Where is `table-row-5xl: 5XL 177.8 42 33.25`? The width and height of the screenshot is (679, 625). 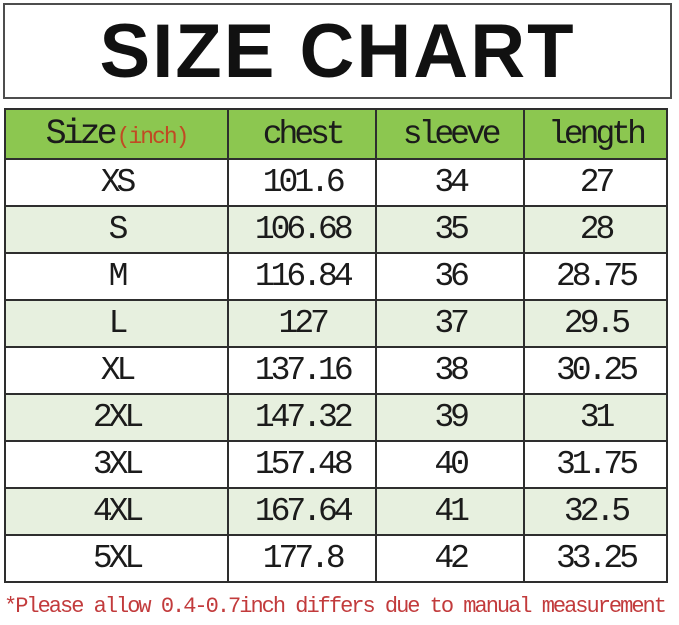 table-row-5xl: 5XL 177.8 42 33.25 is located at coordinates (335, 558).